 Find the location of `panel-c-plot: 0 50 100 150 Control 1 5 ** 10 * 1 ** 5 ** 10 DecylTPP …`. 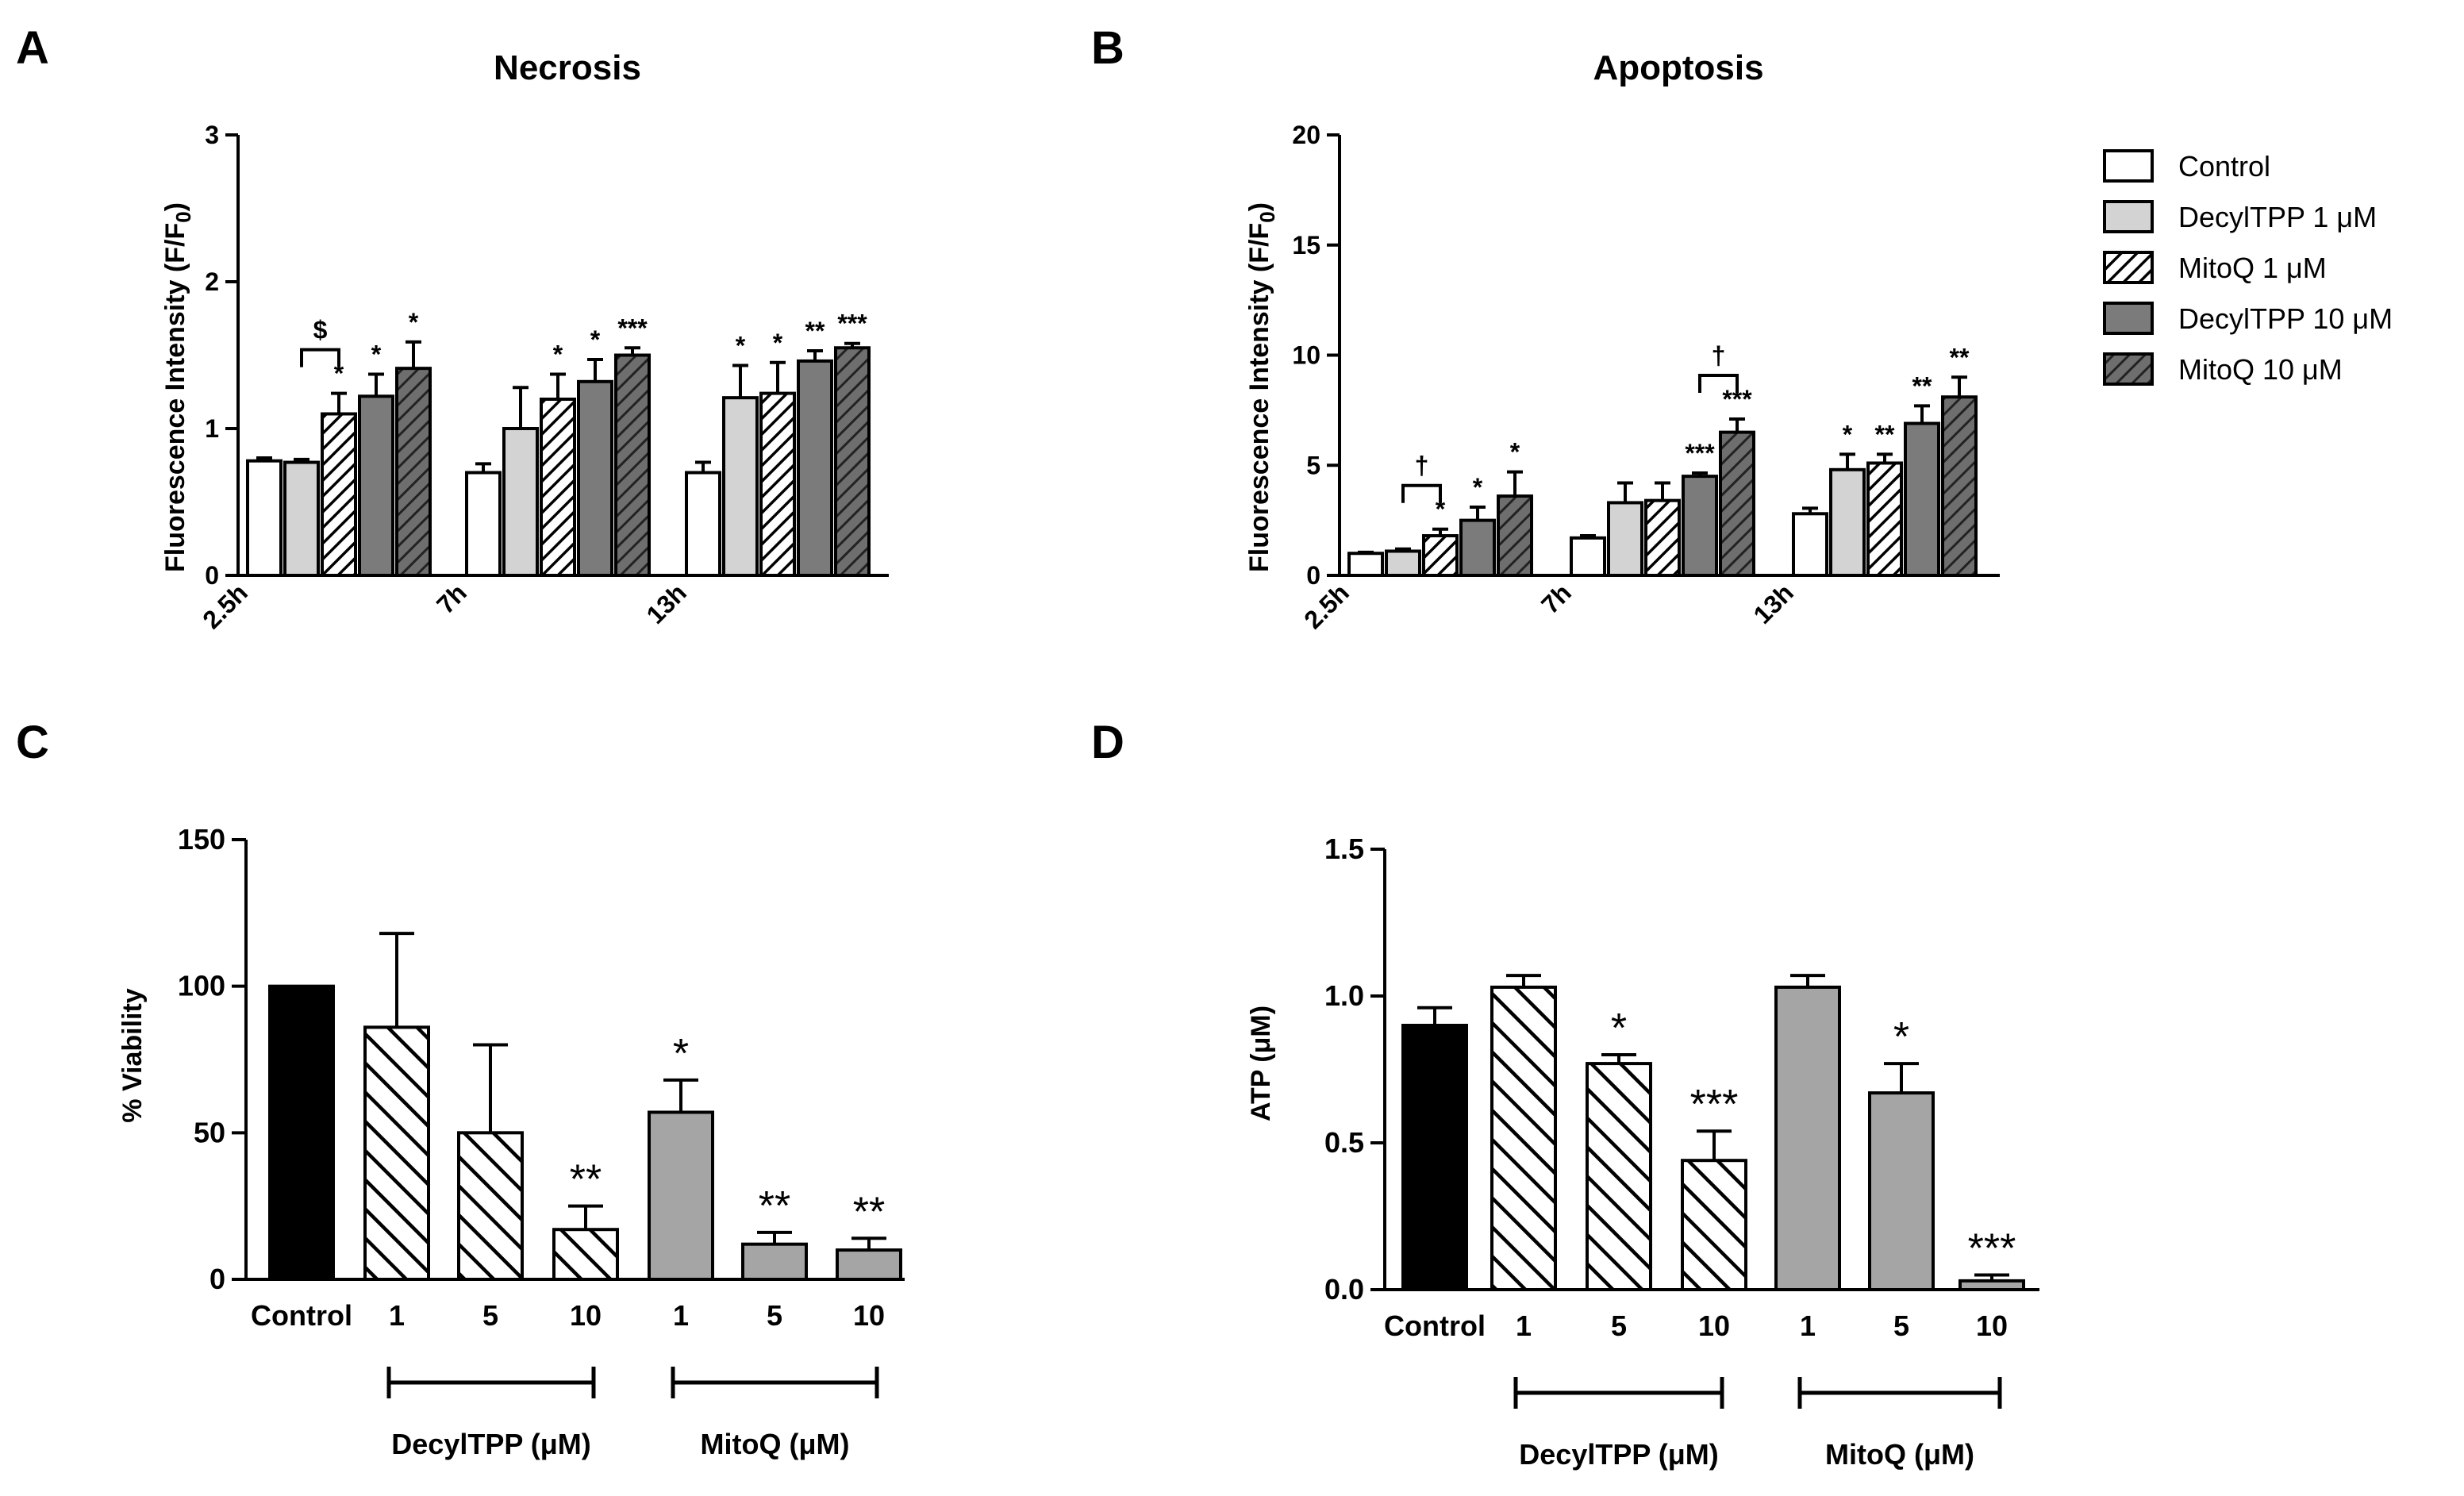

panel-c-plot: 0 50 100 150 Control 1 5 ** 10 * 1 ** 5 ** 10 DecylTPP … is located at coordinates (541, 1141).